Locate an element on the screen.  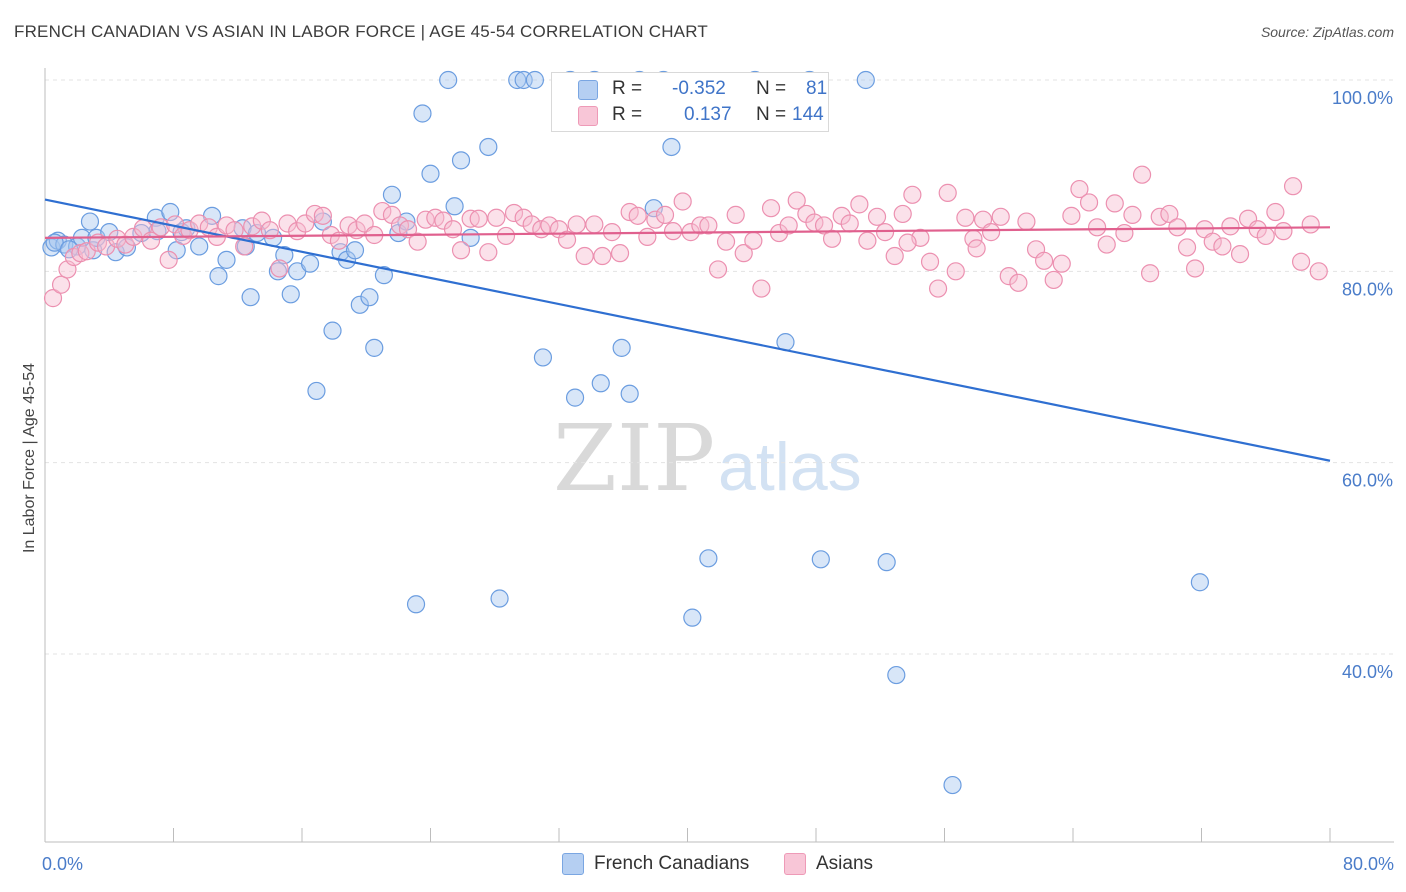
legend-r-value: -0.352 is located at coordinates (699, 88).